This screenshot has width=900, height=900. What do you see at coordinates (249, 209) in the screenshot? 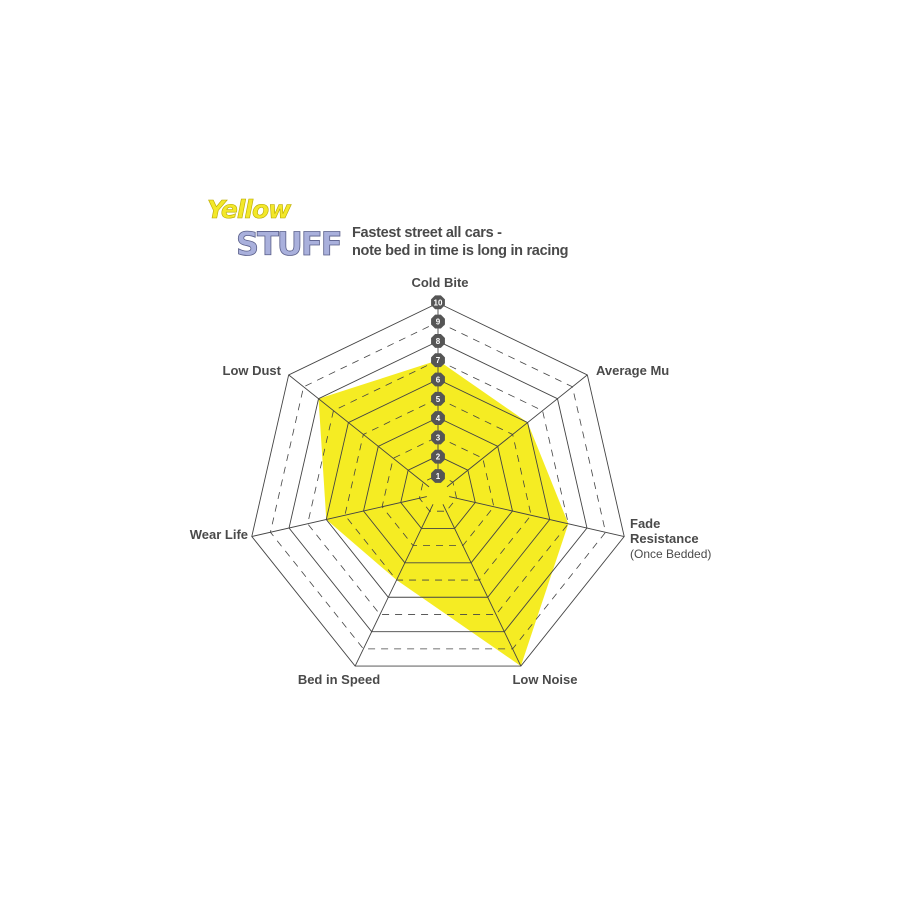
I see `logo-text-yellow: Yellow` at bounding box center [249, 209].